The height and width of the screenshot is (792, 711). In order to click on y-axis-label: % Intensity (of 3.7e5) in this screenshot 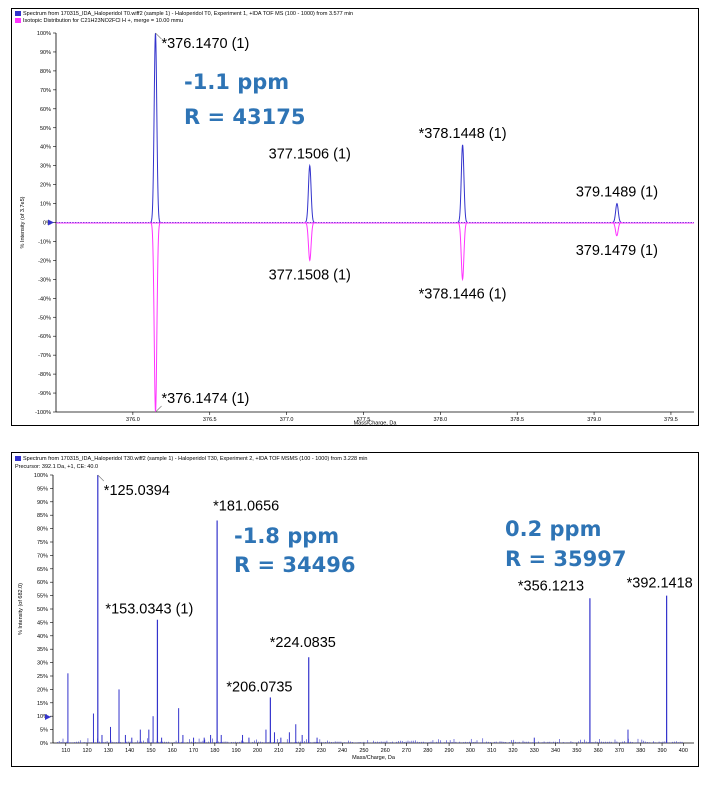, I will do `click(23, 222)`.